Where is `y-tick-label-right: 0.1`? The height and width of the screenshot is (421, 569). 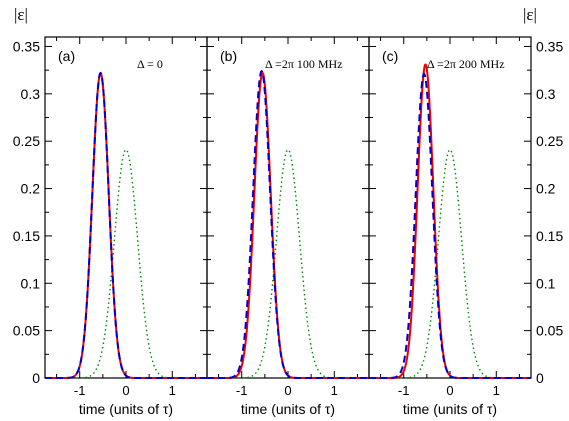
y-tick-label-right: 0.1 is located at coordinates (546, 283).